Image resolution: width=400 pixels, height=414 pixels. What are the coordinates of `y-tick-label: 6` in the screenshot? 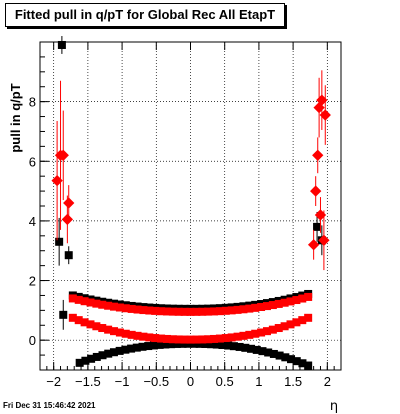 It's located at (32, 161).